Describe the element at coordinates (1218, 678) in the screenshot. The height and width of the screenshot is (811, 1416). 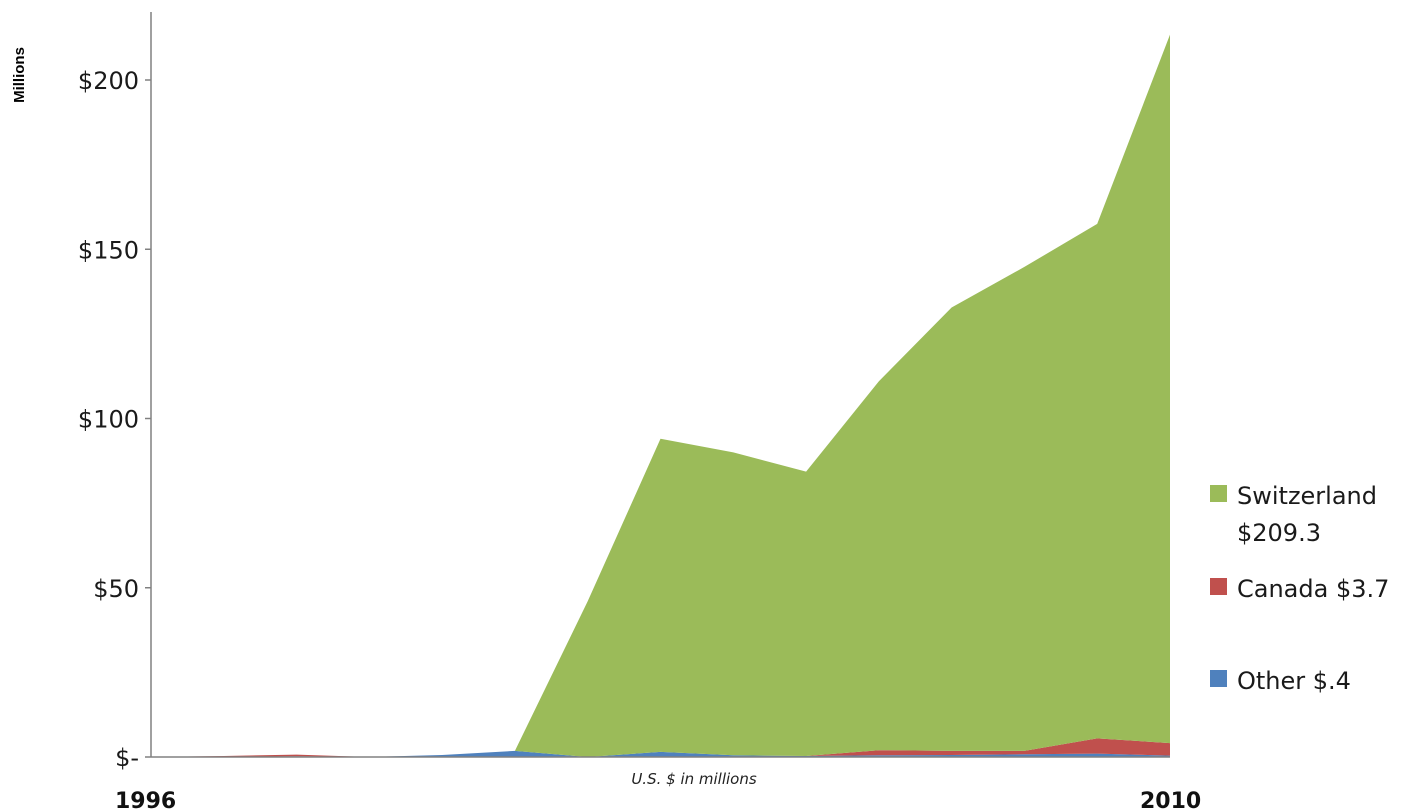
I see `legend-swatch-other` at that location.